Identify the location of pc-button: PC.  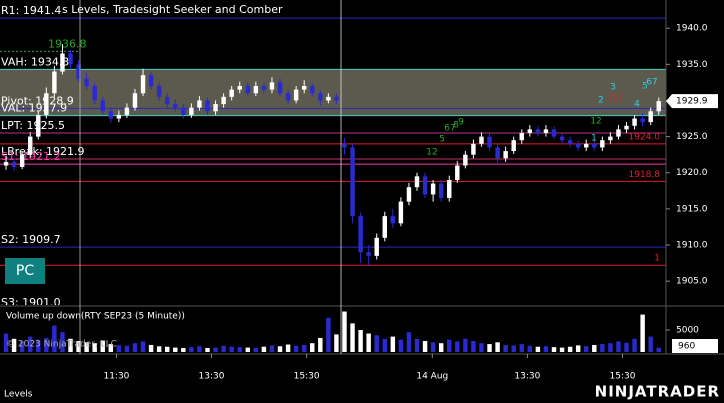
(25, 271).